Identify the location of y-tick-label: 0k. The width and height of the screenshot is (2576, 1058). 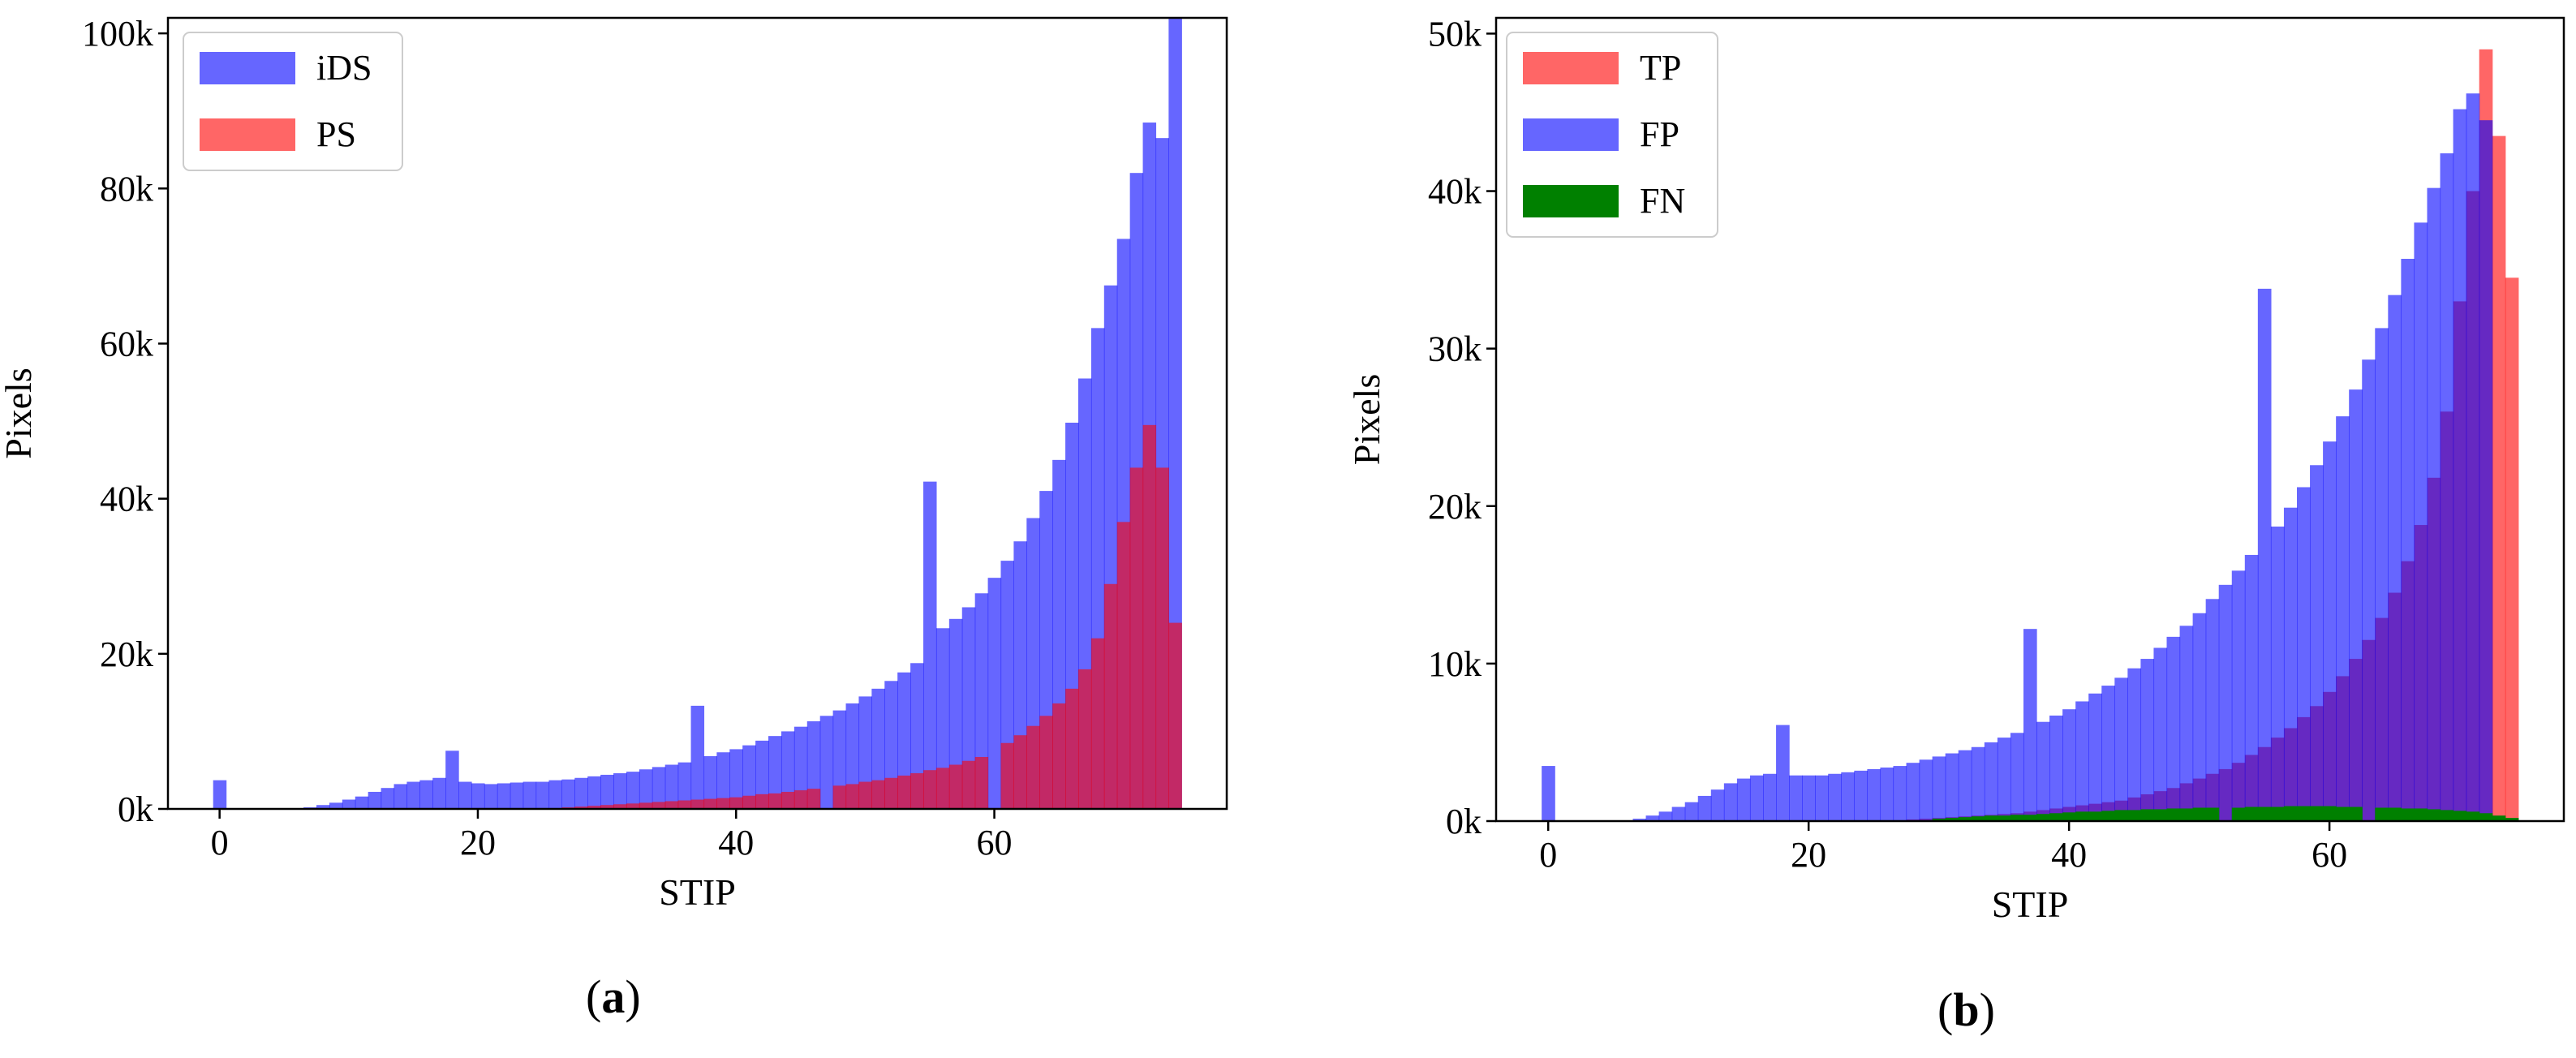
(1464, 821).